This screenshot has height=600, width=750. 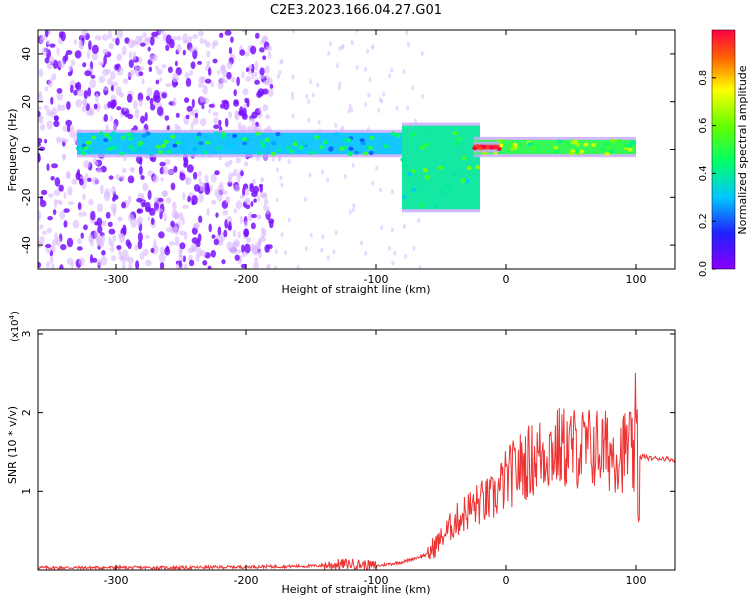 What do you see at coordinates (26, 412) in the screenshot?
I see `snr-y-tick-label: 2` at bounding box center [26, 412].